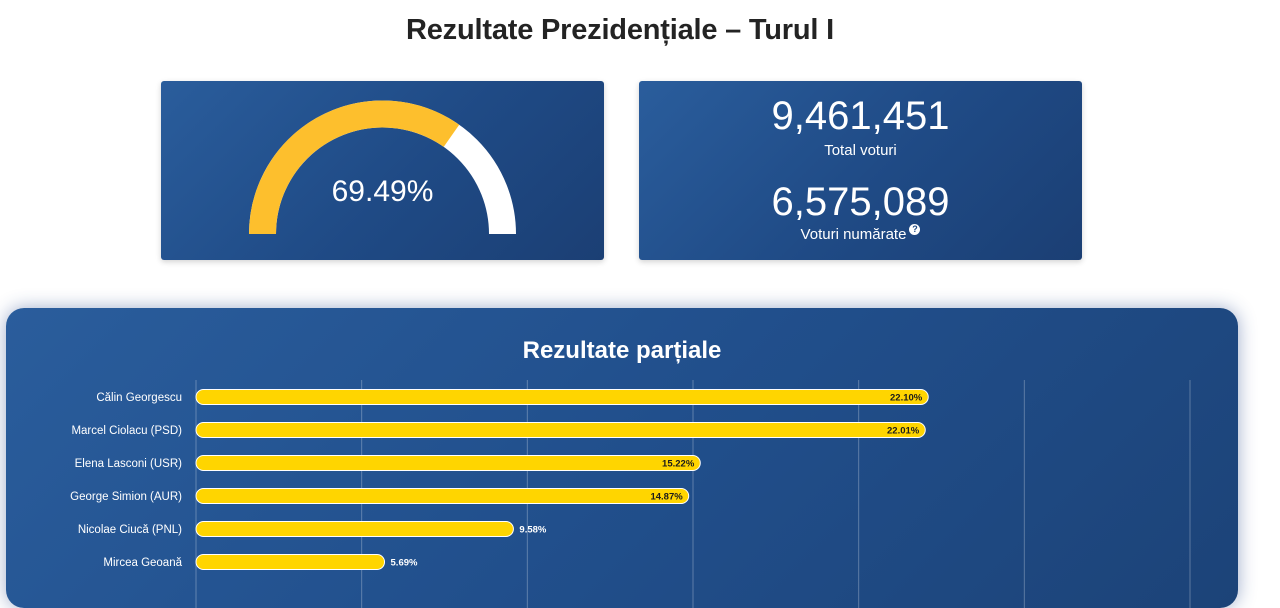  Describe the element at coordinates (139, 398) in the screenshot. I see `category-label: Călin Georgescu` at that location.